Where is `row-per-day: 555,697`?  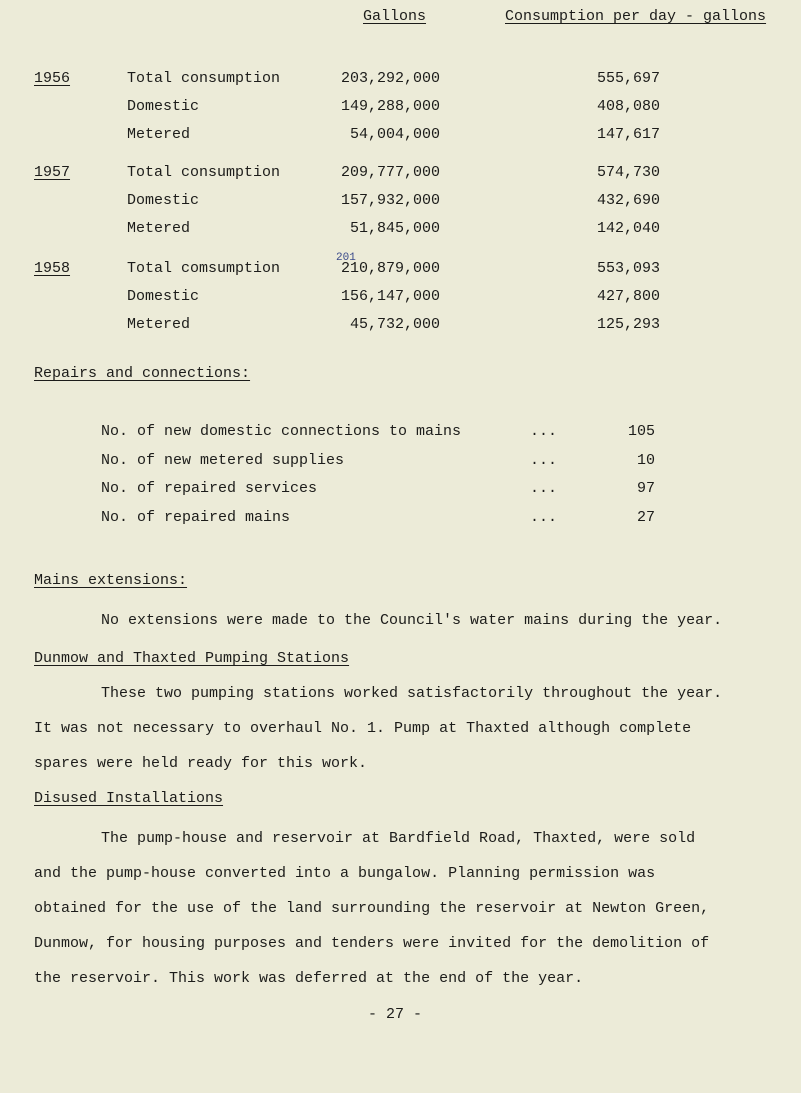 row-per-day: 555,697 is located at coordinates (628, 78).